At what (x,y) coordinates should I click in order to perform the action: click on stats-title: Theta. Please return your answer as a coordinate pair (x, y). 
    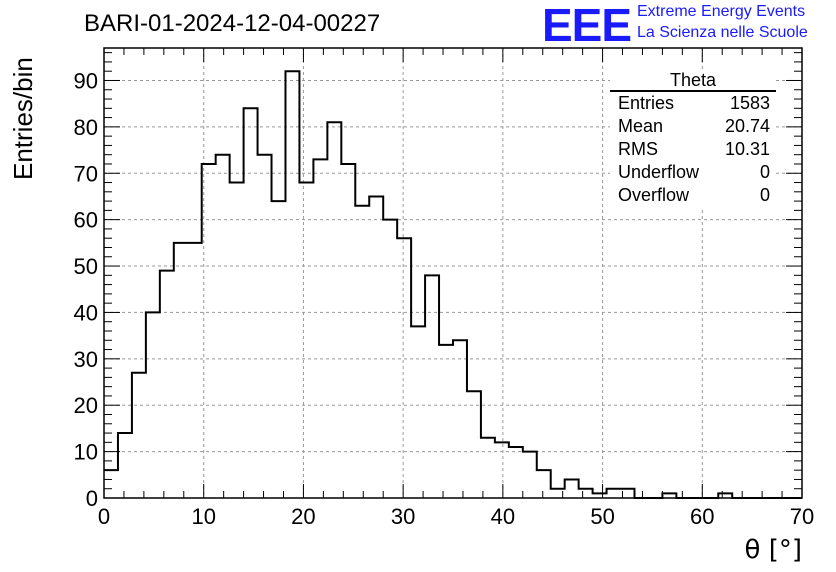
    Looking at the image, I should click on (693, 81).